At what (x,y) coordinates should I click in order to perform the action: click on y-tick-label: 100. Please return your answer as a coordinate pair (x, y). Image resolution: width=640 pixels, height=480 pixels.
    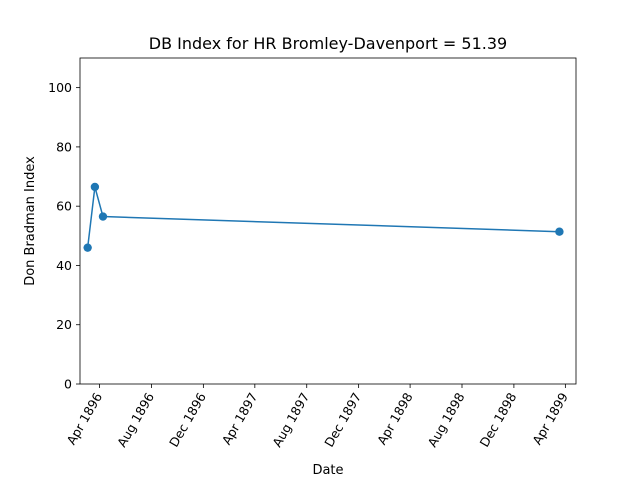
    Looking at the image, I should click on (60, 87).